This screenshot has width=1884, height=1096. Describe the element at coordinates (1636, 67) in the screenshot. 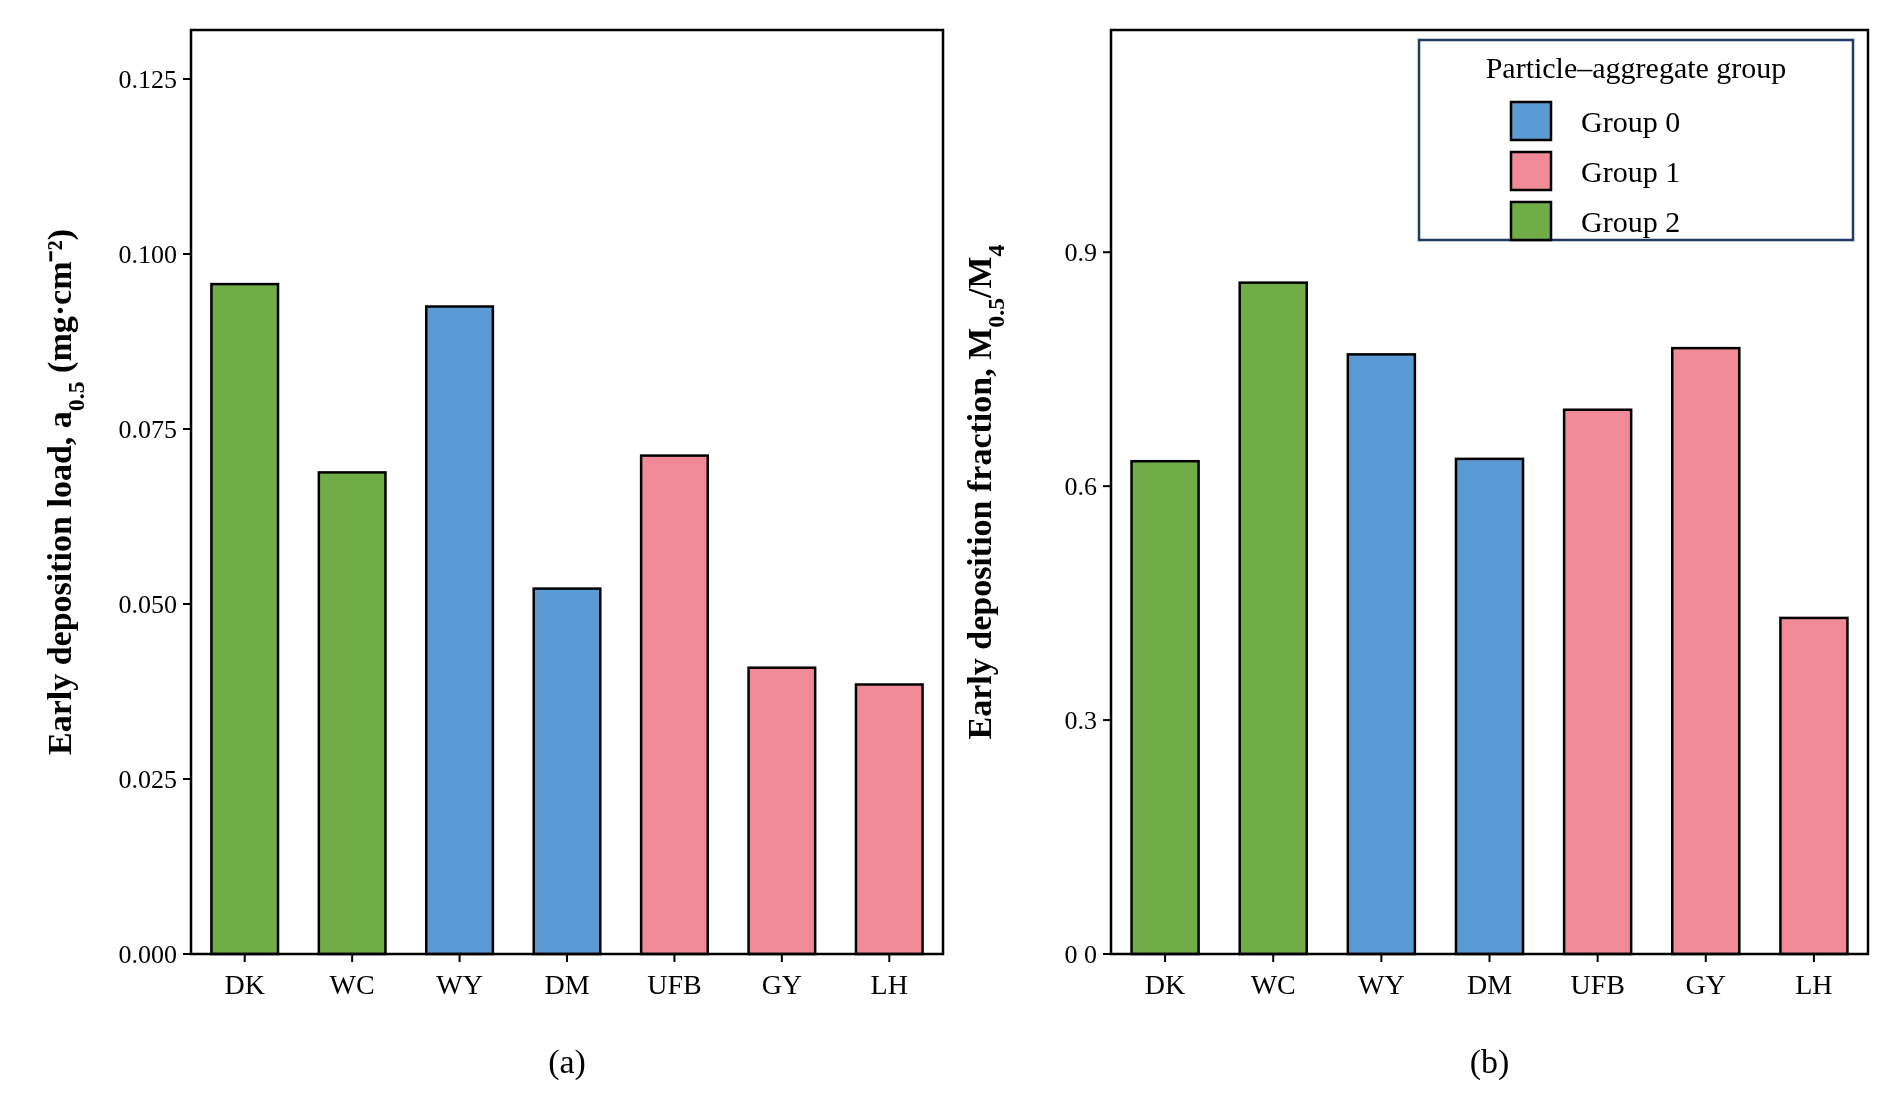

I see `legend-title: Particle–aggregate group` at that location.